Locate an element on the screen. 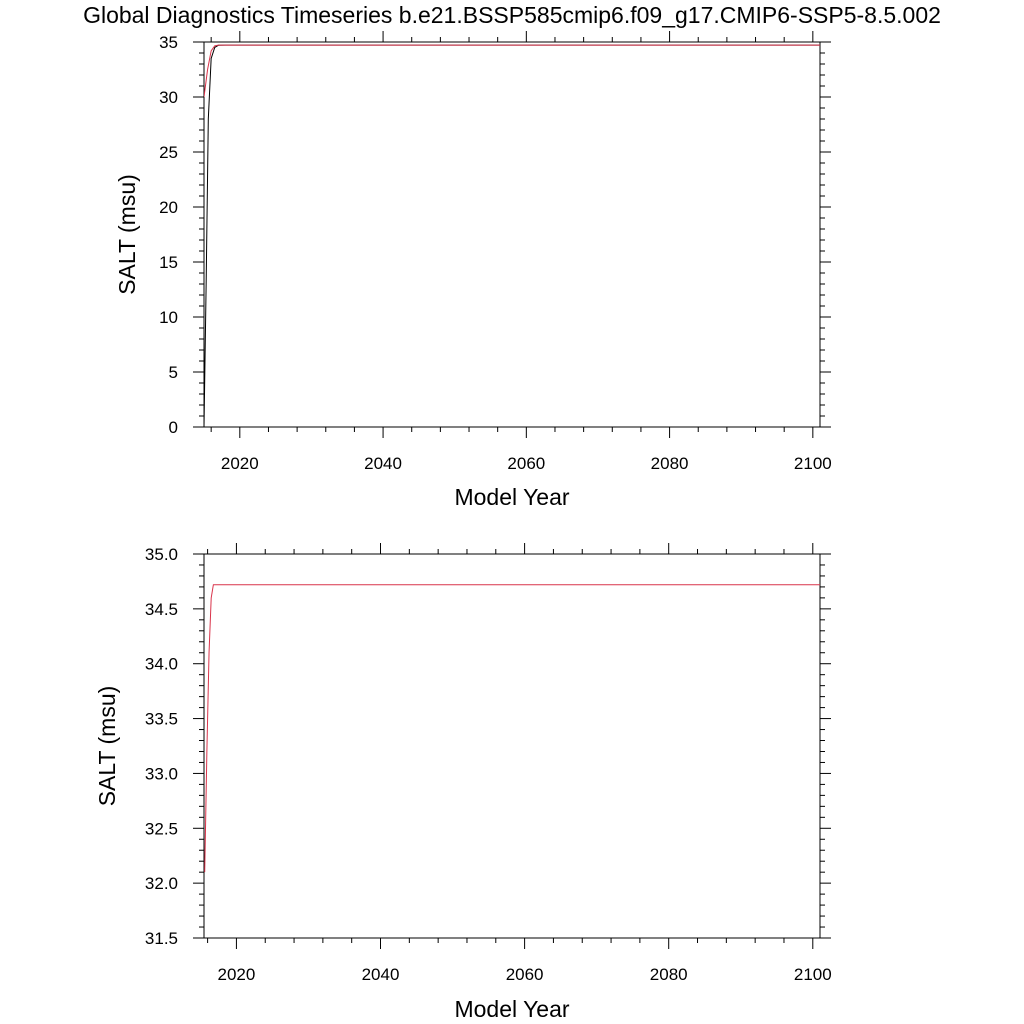 The image size is (1024, 1024). panel1-x-tick-label: 2040 is located at coordinates (381, 974).